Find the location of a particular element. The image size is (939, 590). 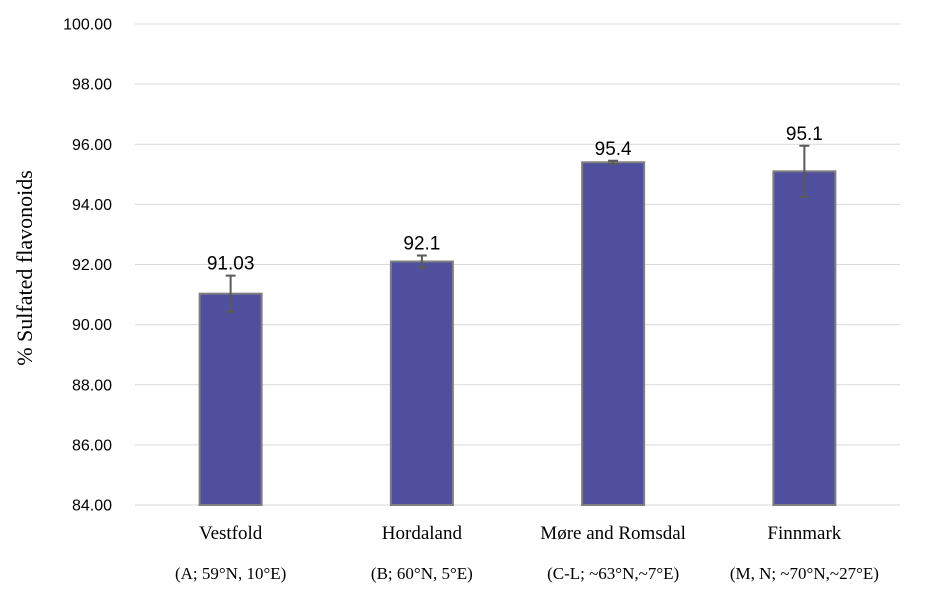

x-tick-sublabel: (B; 60°N, 5°E) is located at coordinates (422, 573).